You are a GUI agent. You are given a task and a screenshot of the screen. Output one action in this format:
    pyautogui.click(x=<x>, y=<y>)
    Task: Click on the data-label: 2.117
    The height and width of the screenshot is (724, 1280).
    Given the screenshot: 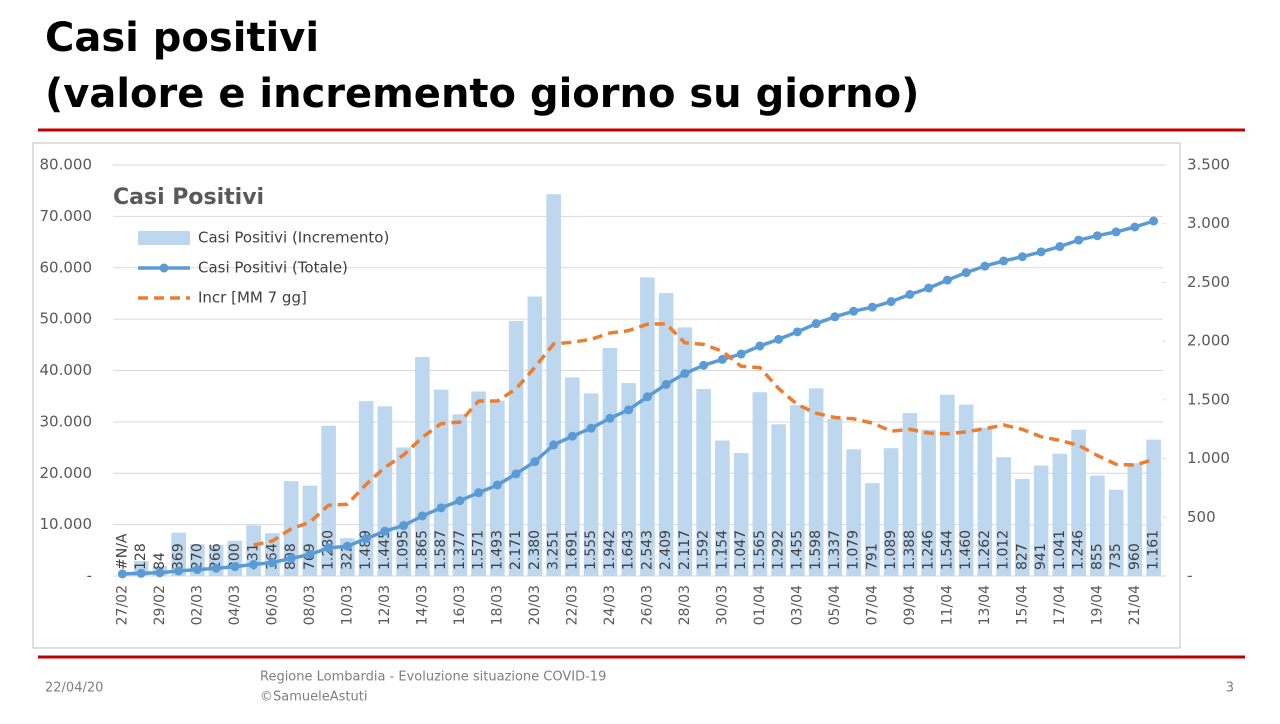 What is the action you would take?
    pyautogui.click(x=685, y=550)
    